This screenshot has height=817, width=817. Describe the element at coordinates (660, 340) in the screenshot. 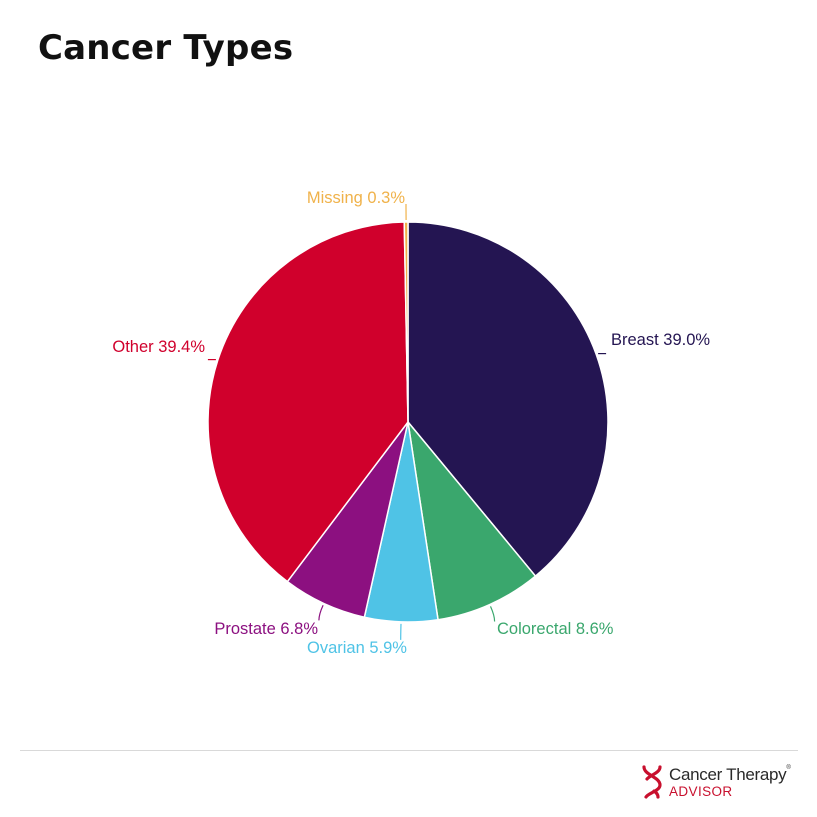

I see `slice-label-breast: Breast 39.0%` at that location.